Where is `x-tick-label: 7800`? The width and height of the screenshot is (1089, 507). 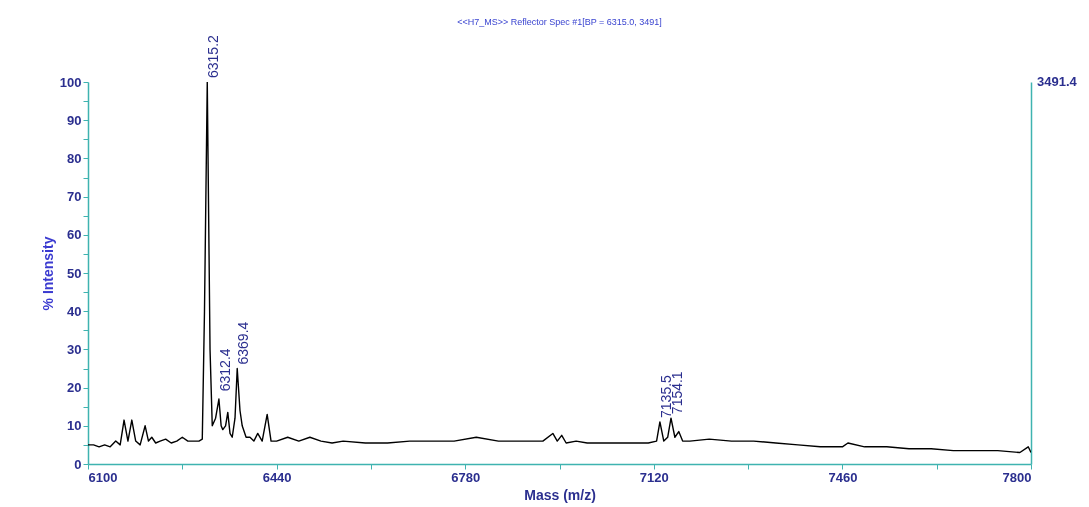
x-tick-label: 7800 is located at coordinates (1017, 477).